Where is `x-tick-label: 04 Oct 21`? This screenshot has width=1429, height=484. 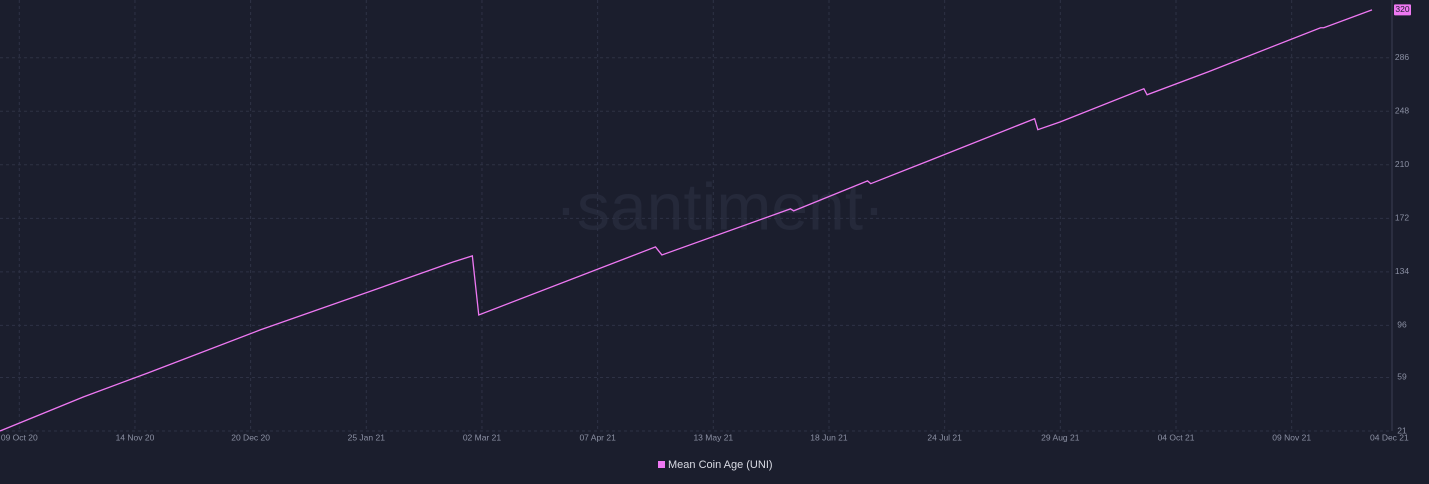
x-tick-label: 04 Oct 21 is located at coordinates (1176, 437).